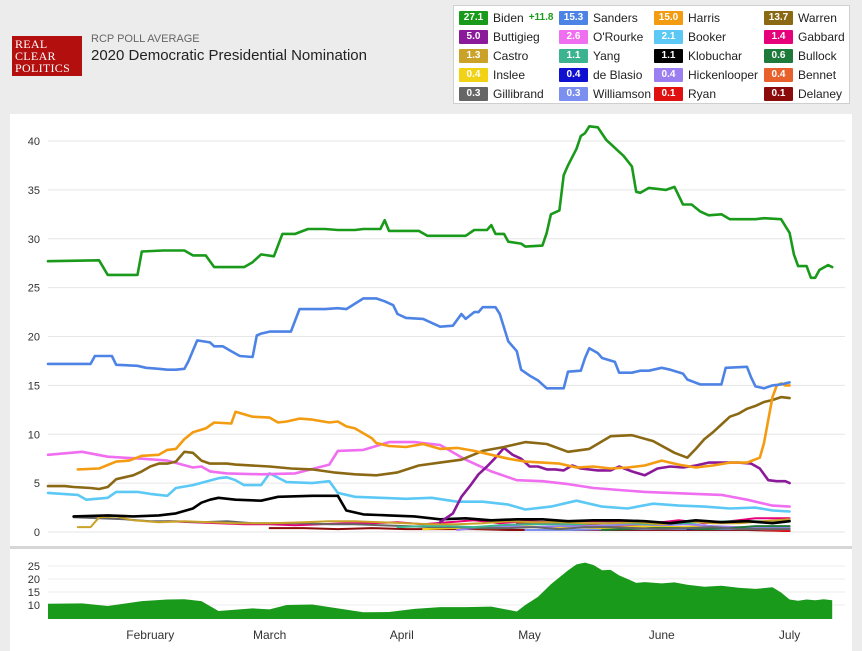 This screenshot has height=651, width=862. I want to click on chart-title: 2020 Democratic Presidential Nomination, so click(229, 55).